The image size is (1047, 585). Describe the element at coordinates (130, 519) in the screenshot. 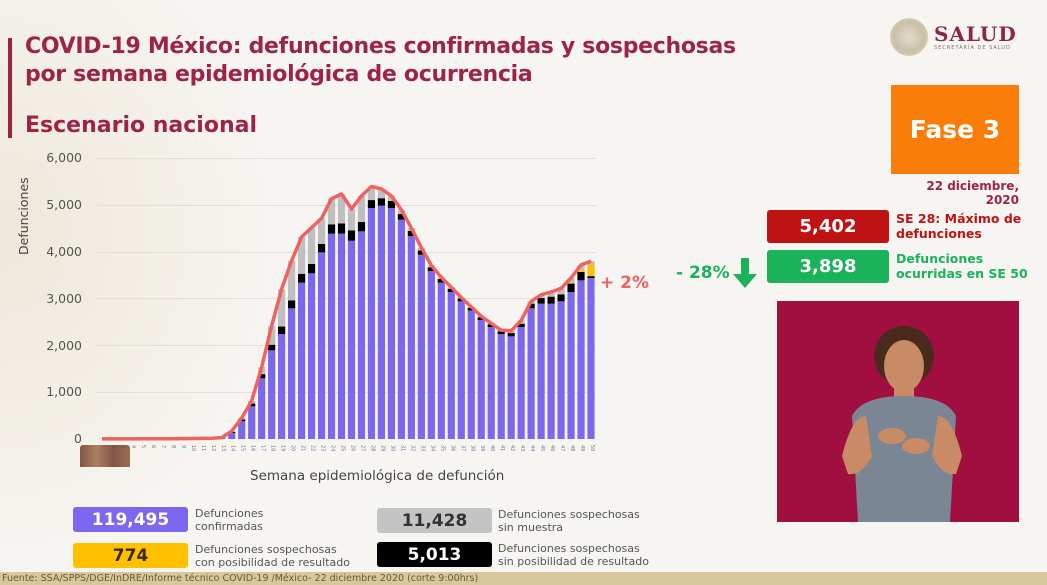

I see `legend-confirmed-value: 119,495` at that location.